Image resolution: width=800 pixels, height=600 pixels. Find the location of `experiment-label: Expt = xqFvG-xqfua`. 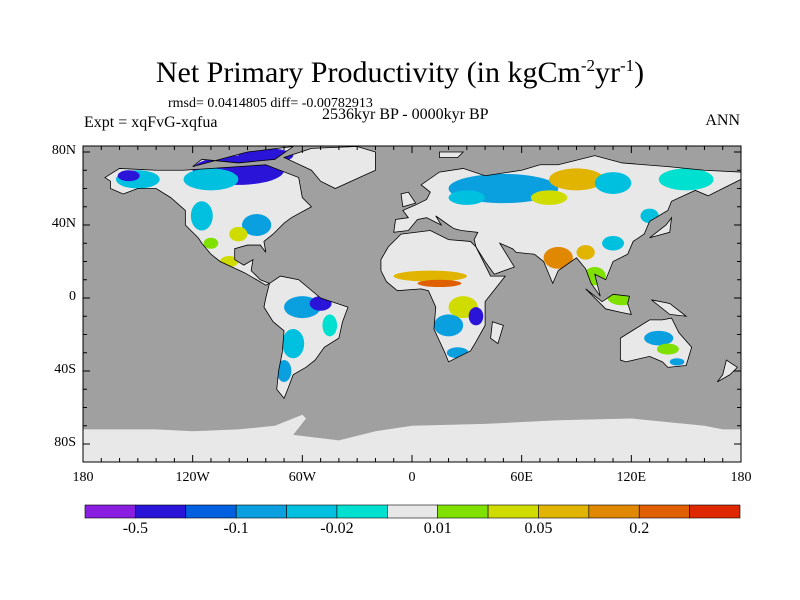

experiment-label: Expt = xqFvG-xqfua is located at coordinates (151, 122).